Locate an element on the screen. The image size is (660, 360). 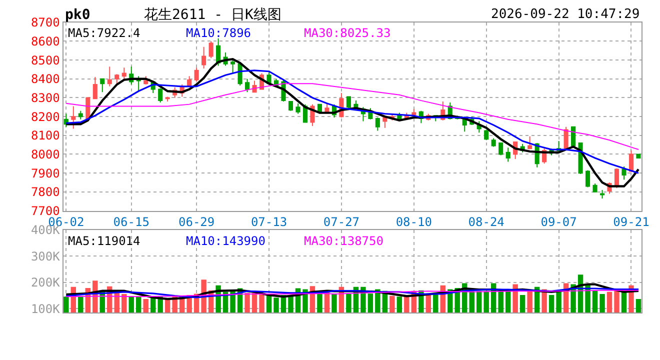
y-tick-label: 7800 is located at coordinates (45, 192).